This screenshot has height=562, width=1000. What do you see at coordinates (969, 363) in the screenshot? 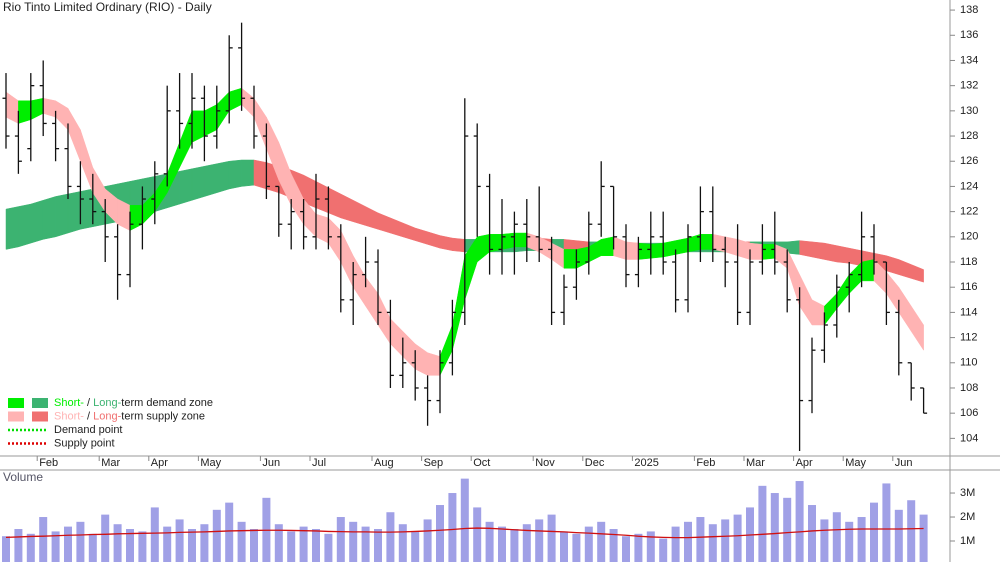
I see `y-tick-label: 110` at bounding box center [969, 363].